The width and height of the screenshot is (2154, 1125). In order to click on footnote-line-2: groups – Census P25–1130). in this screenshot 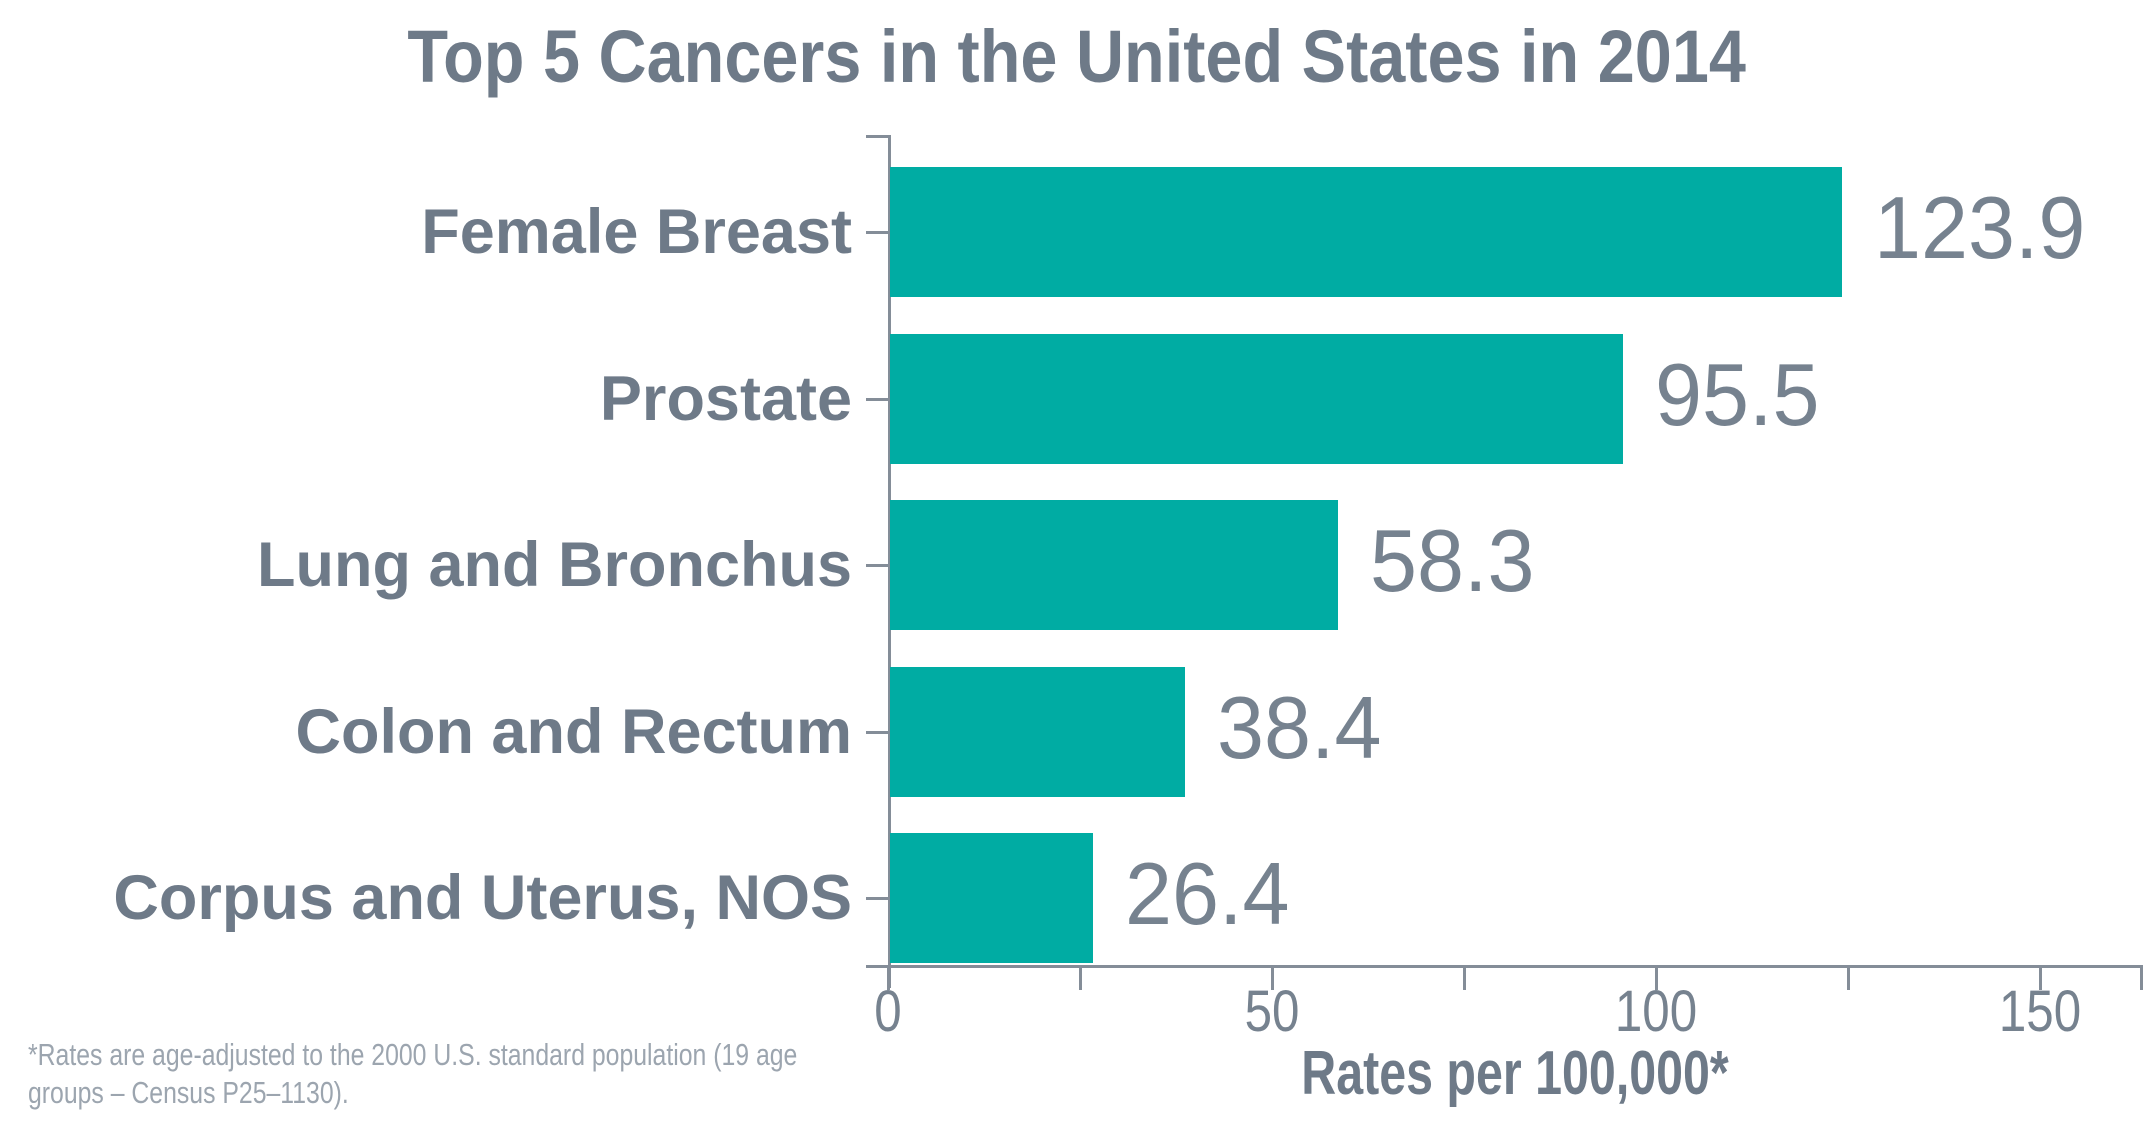, I will do `click(188, 1092)`.